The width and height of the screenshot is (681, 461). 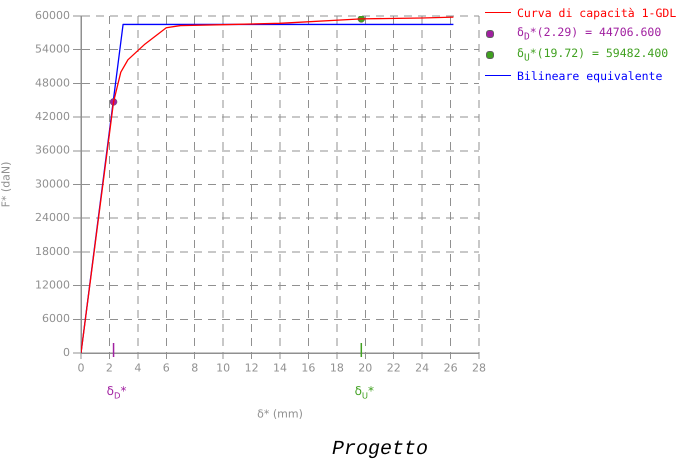 What do you see at coordinates (52, 150) in the screenshot?
I see `y-tick-label: 36000` at bounding box center [52, 150].